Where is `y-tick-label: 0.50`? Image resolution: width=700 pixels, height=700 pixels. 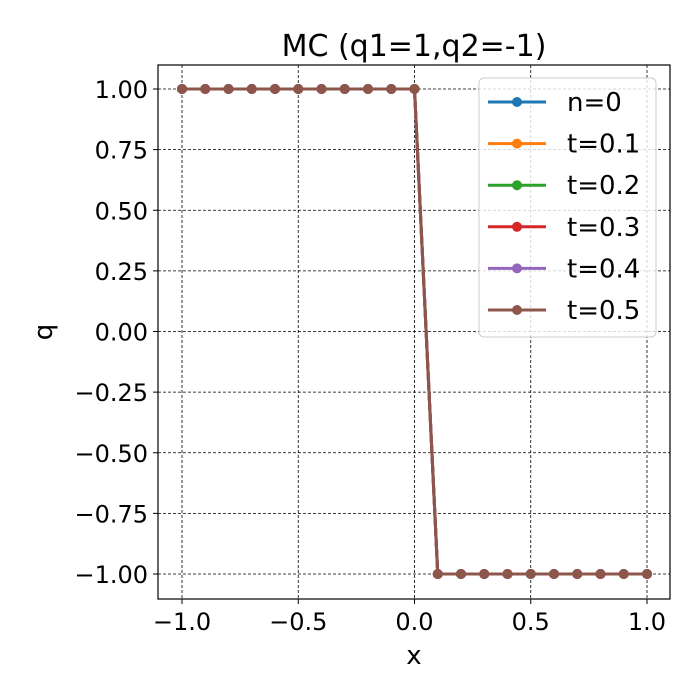 y-tick-label: 0.50 is located at coordinates (121, 211).